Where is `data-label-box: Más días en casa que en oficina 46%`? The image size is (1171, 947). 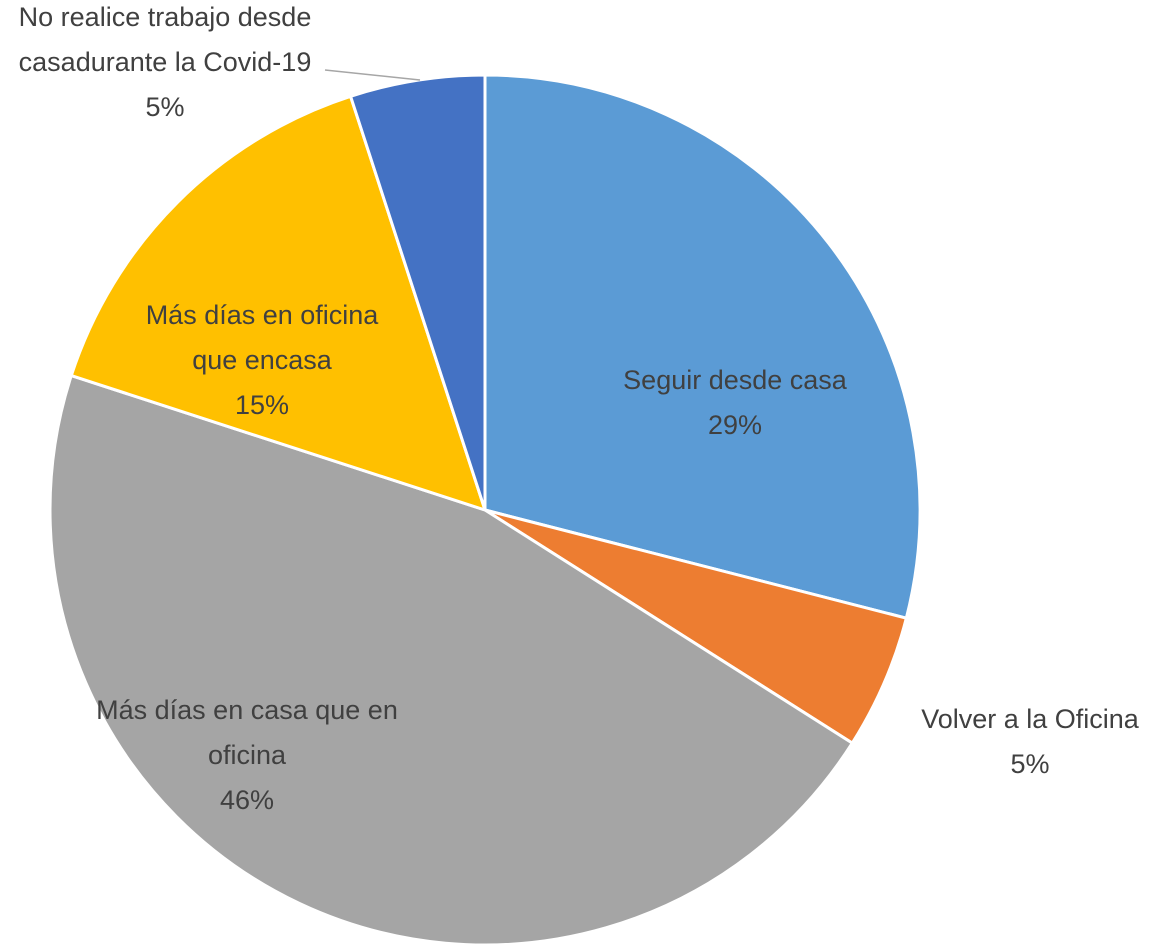 data-label-box: Más días en casa que en oficina 46% is located at coordinates (247, 755).